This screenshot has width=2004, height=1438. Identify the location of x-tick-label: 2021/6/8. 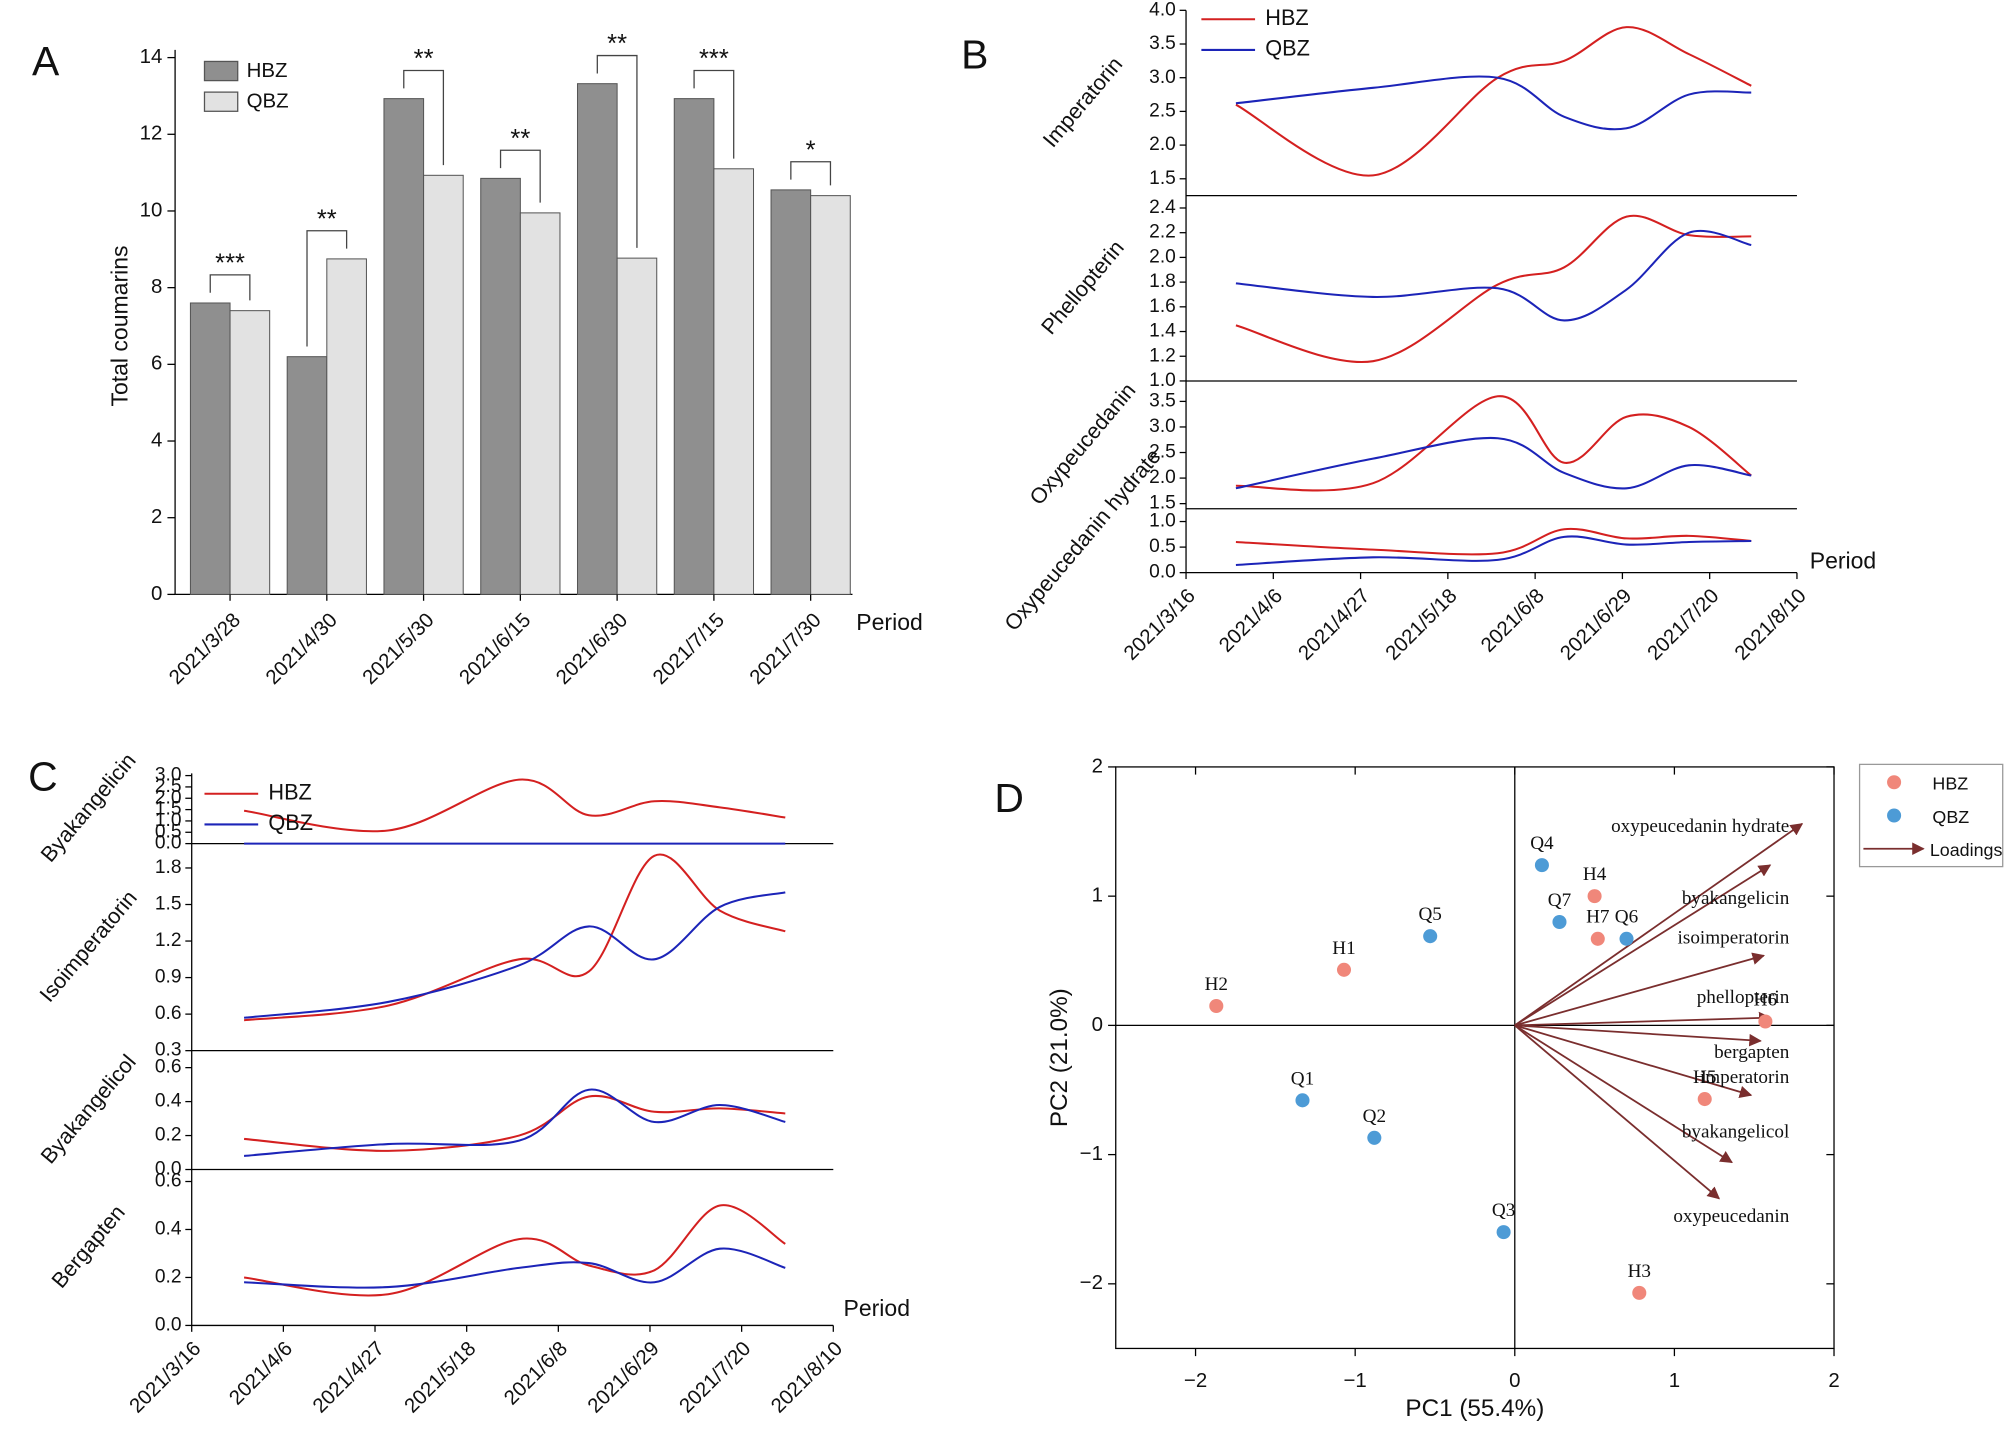
(1512, 620).